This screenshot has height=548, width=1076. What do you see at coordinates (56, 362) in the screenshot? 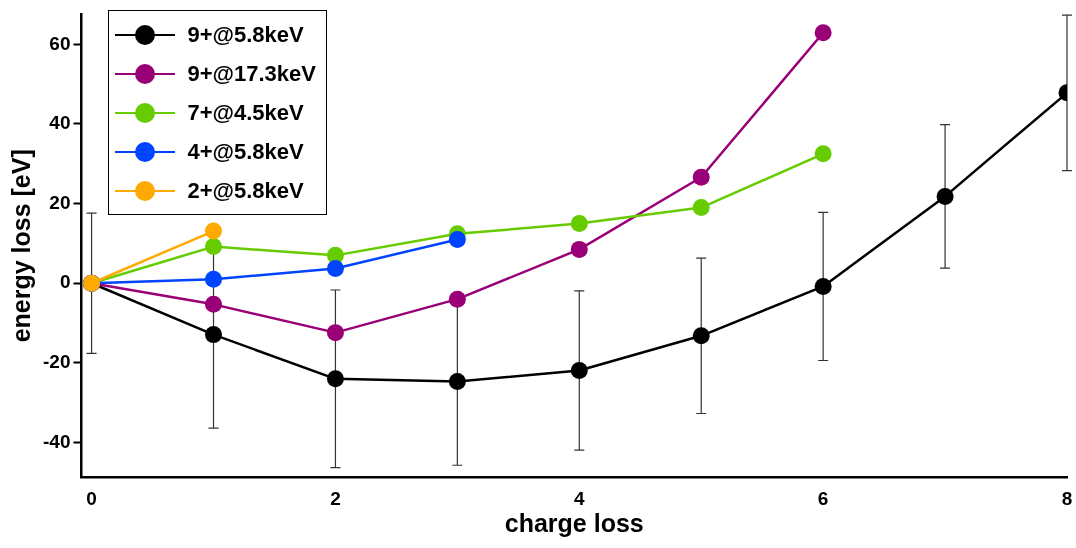
I see `y-tick-label: -20` at bounding box center [56, 362].